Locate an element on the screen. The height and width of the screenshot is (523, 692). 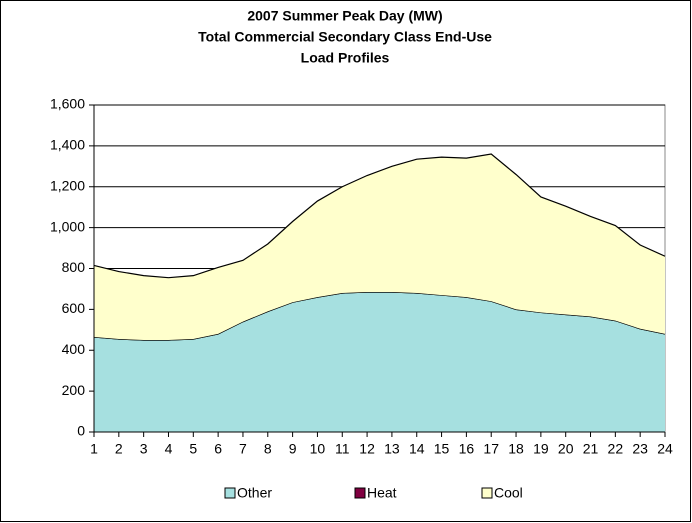
chart-title: Total Commercial Secondary Class End-Use is located at coordinates (345, 37).